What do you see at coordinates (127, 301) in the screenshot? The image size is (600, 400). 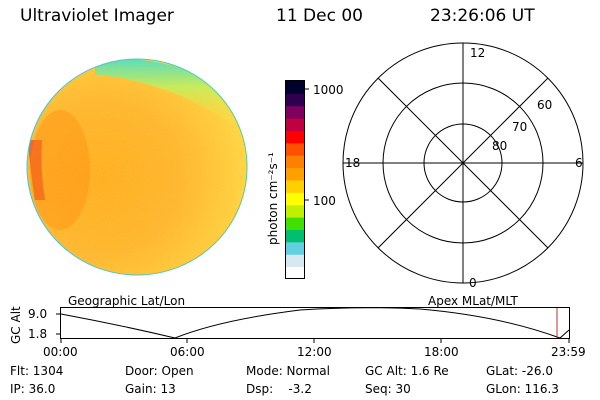 I see `track-left-label: Geographic Lat/Lon` at bounding box center [127, 301].